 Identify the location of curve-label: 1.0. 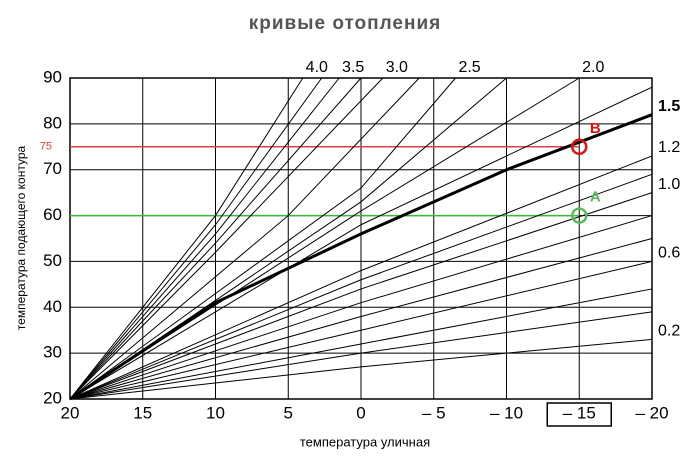
(669, 184).